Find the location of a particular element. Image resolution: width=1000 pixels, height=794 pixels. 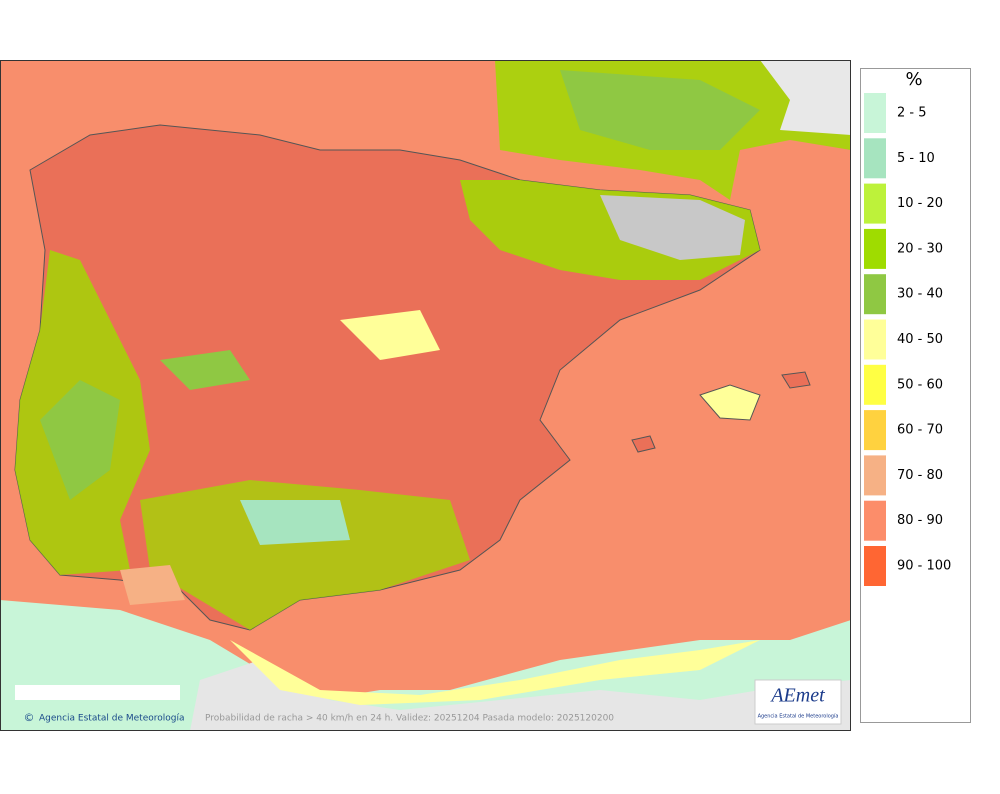

legend-label: 60 - 70 is located at coordinates (920, 430).